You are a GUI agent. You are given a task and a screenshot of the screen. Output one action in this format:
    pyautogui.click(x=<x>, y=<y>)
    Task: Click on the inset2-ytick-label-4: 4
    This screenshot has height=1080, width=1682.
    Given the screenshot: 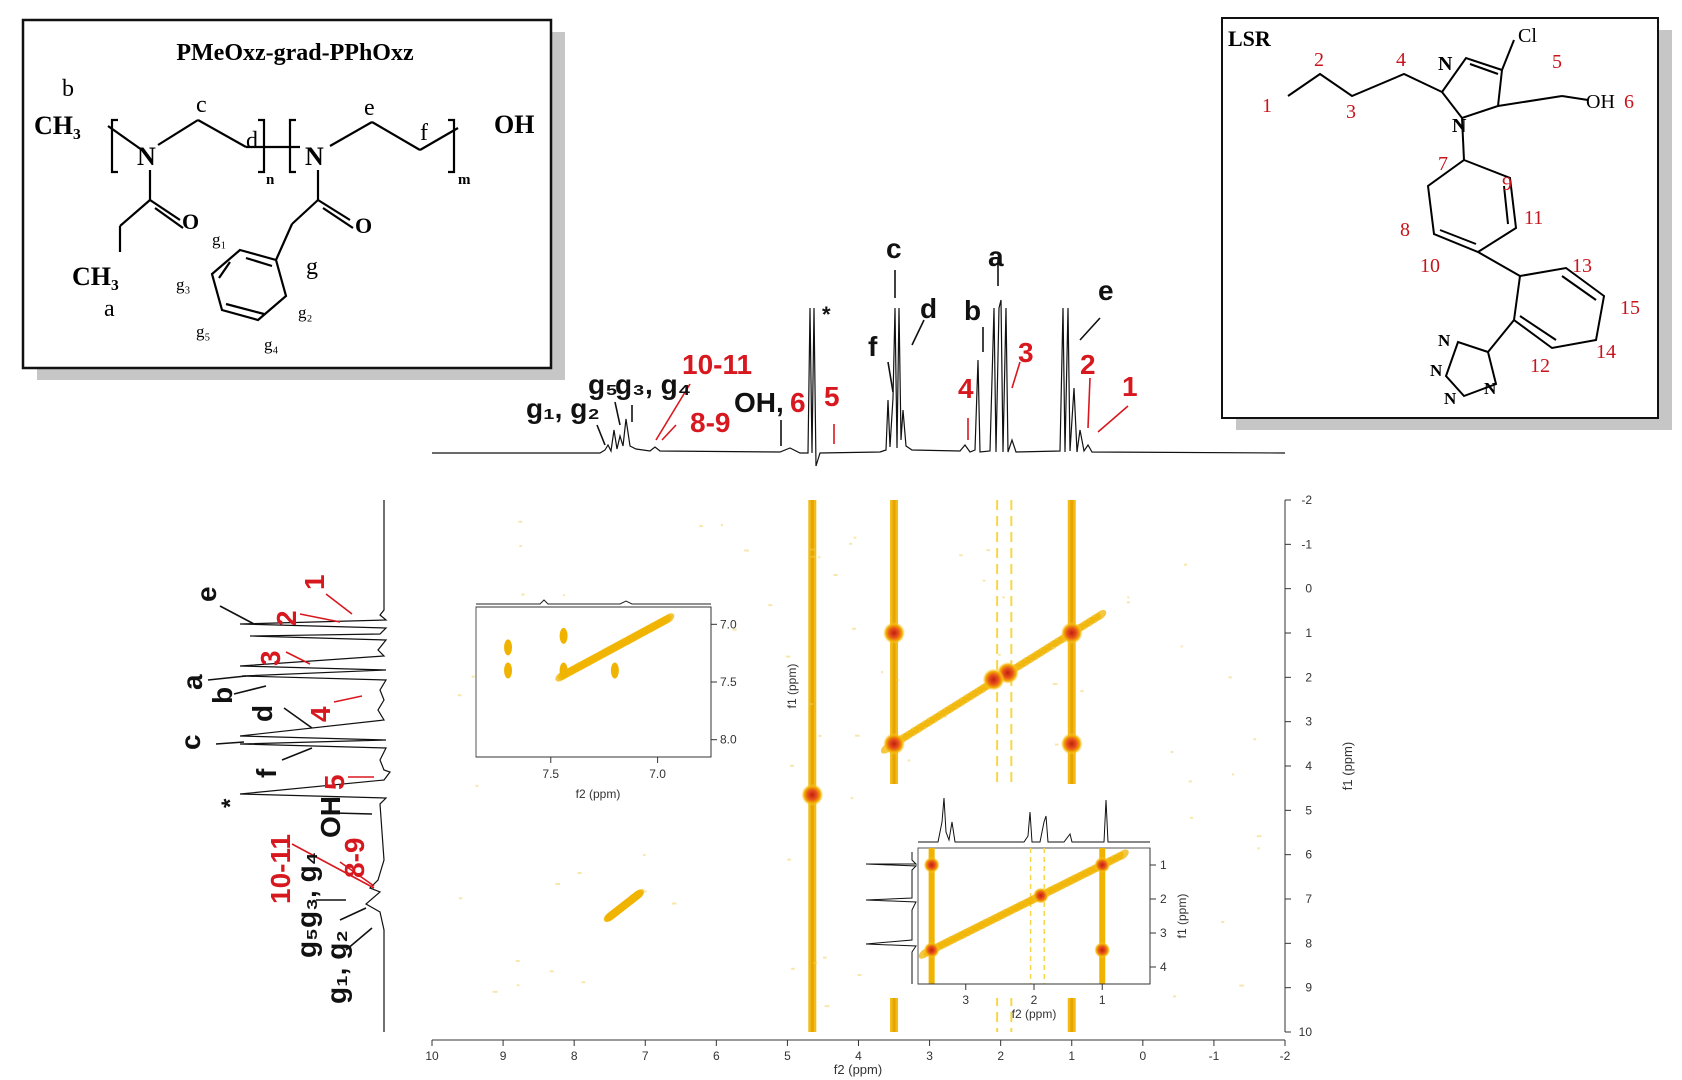 What is the action you would take?
    pyautogui.click(x=1163, y=967)
    